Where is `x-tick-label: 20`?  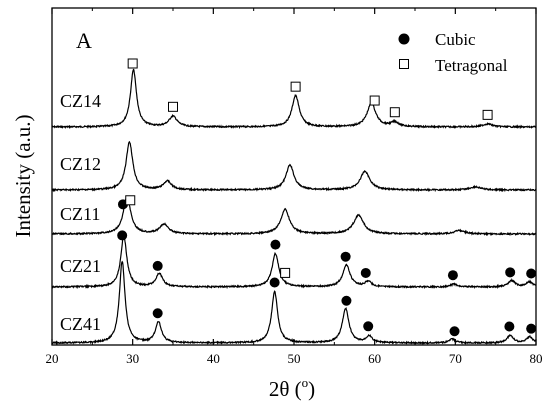
x-tick-label: 20 is located at coordinates (52, 358).